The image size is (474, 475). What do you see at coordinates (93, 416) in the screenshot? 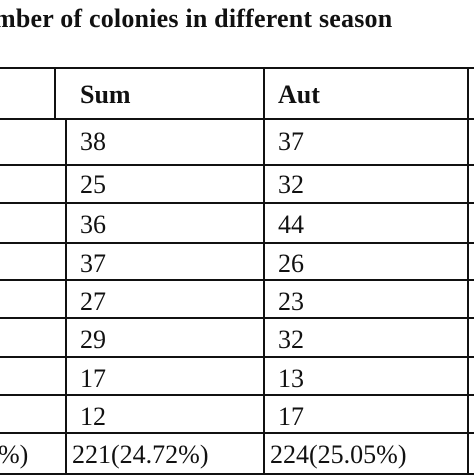
I see `table-cell-sum: 12` at bounding box center [93, 416].